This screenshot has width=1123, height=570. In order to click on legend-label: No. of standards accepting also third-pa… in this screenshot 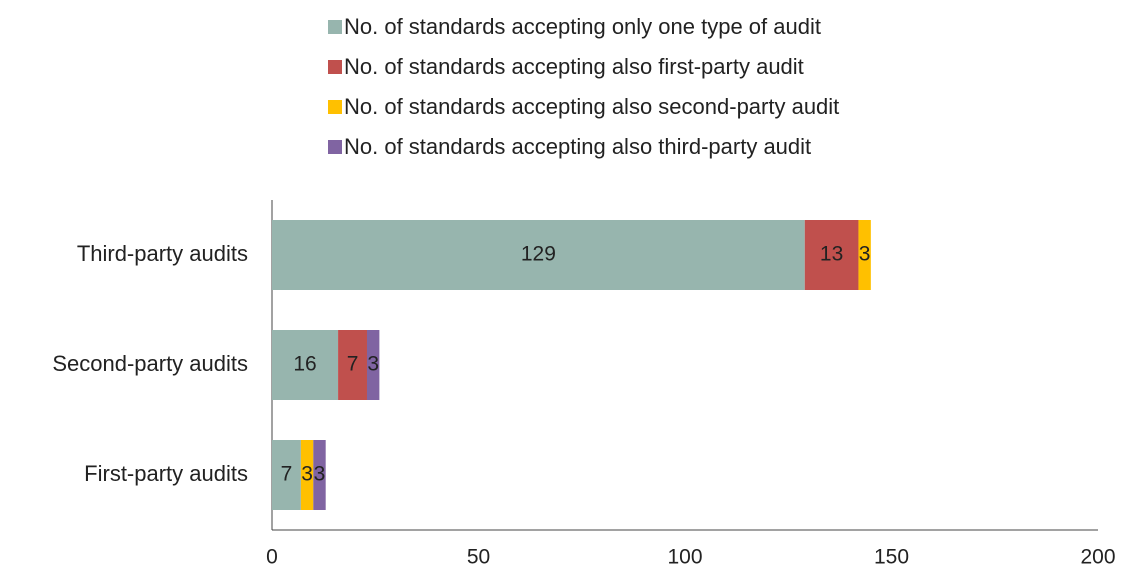, I will do `click(577, 146)`.